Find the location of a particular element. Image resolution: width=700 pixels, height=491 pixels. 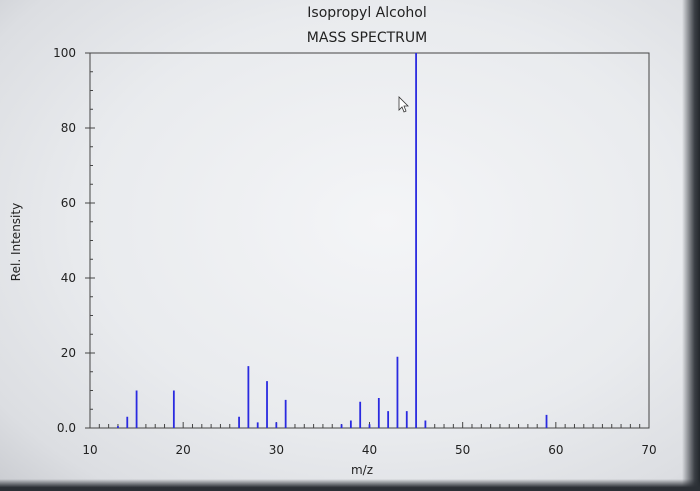

x-tick-label: 10 is located at coordinates (89, 450).